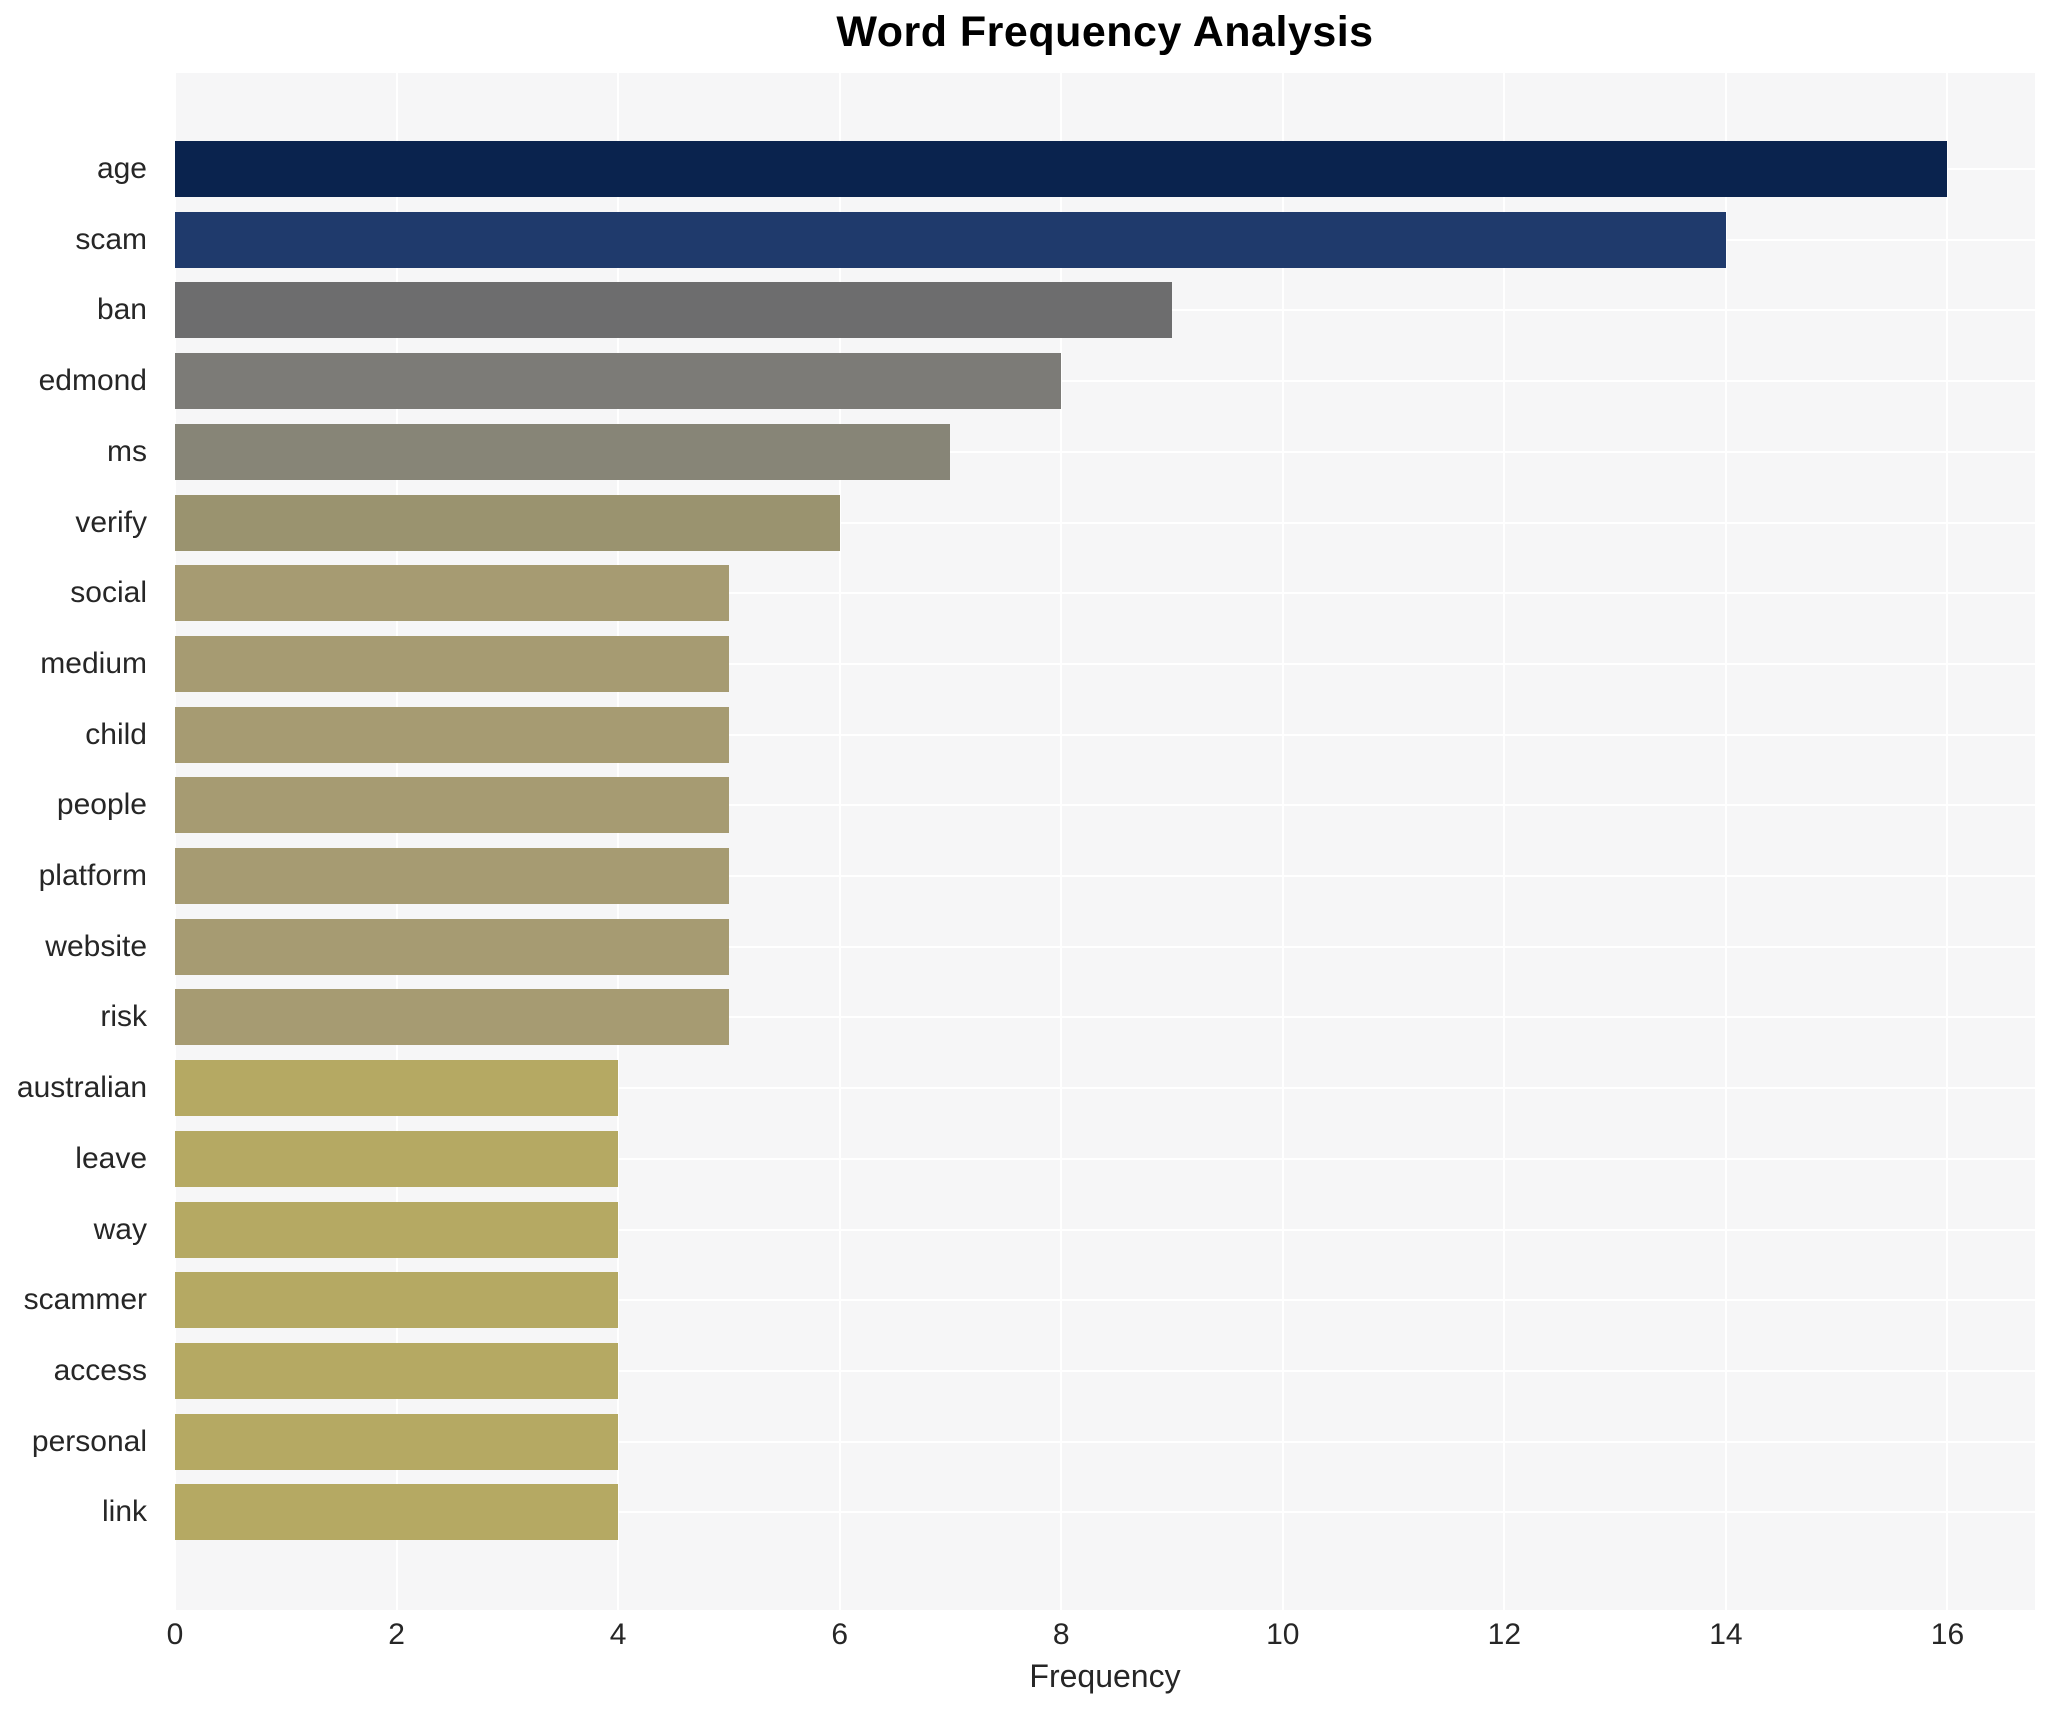  I want to click on category-label-edmond: edmond, so click(92, 381).